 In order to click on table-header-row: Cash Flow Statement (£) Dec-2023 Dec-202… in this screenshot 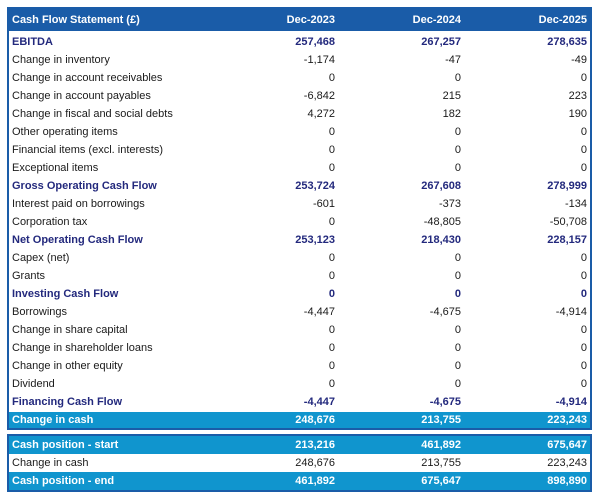, I will do `click(299, 21)`.